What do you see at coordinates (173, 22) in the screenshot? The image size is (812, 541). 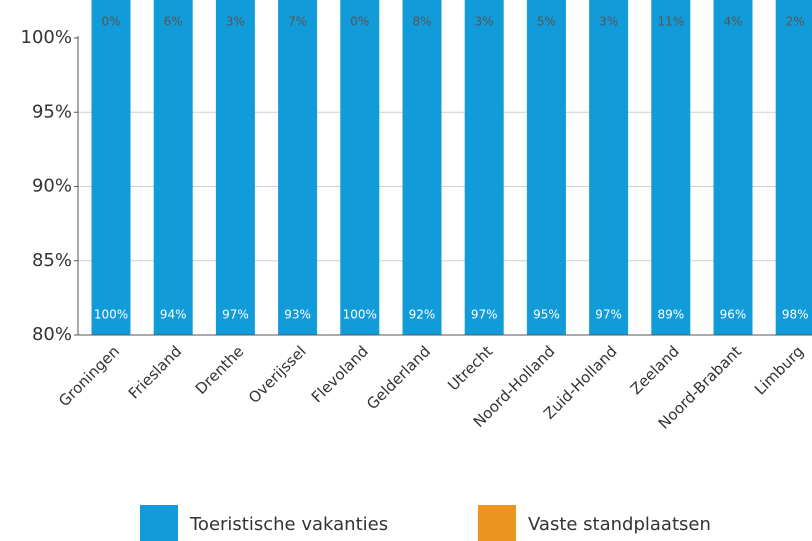 I see `value-label: 6%` at bounding box center [173, 22].